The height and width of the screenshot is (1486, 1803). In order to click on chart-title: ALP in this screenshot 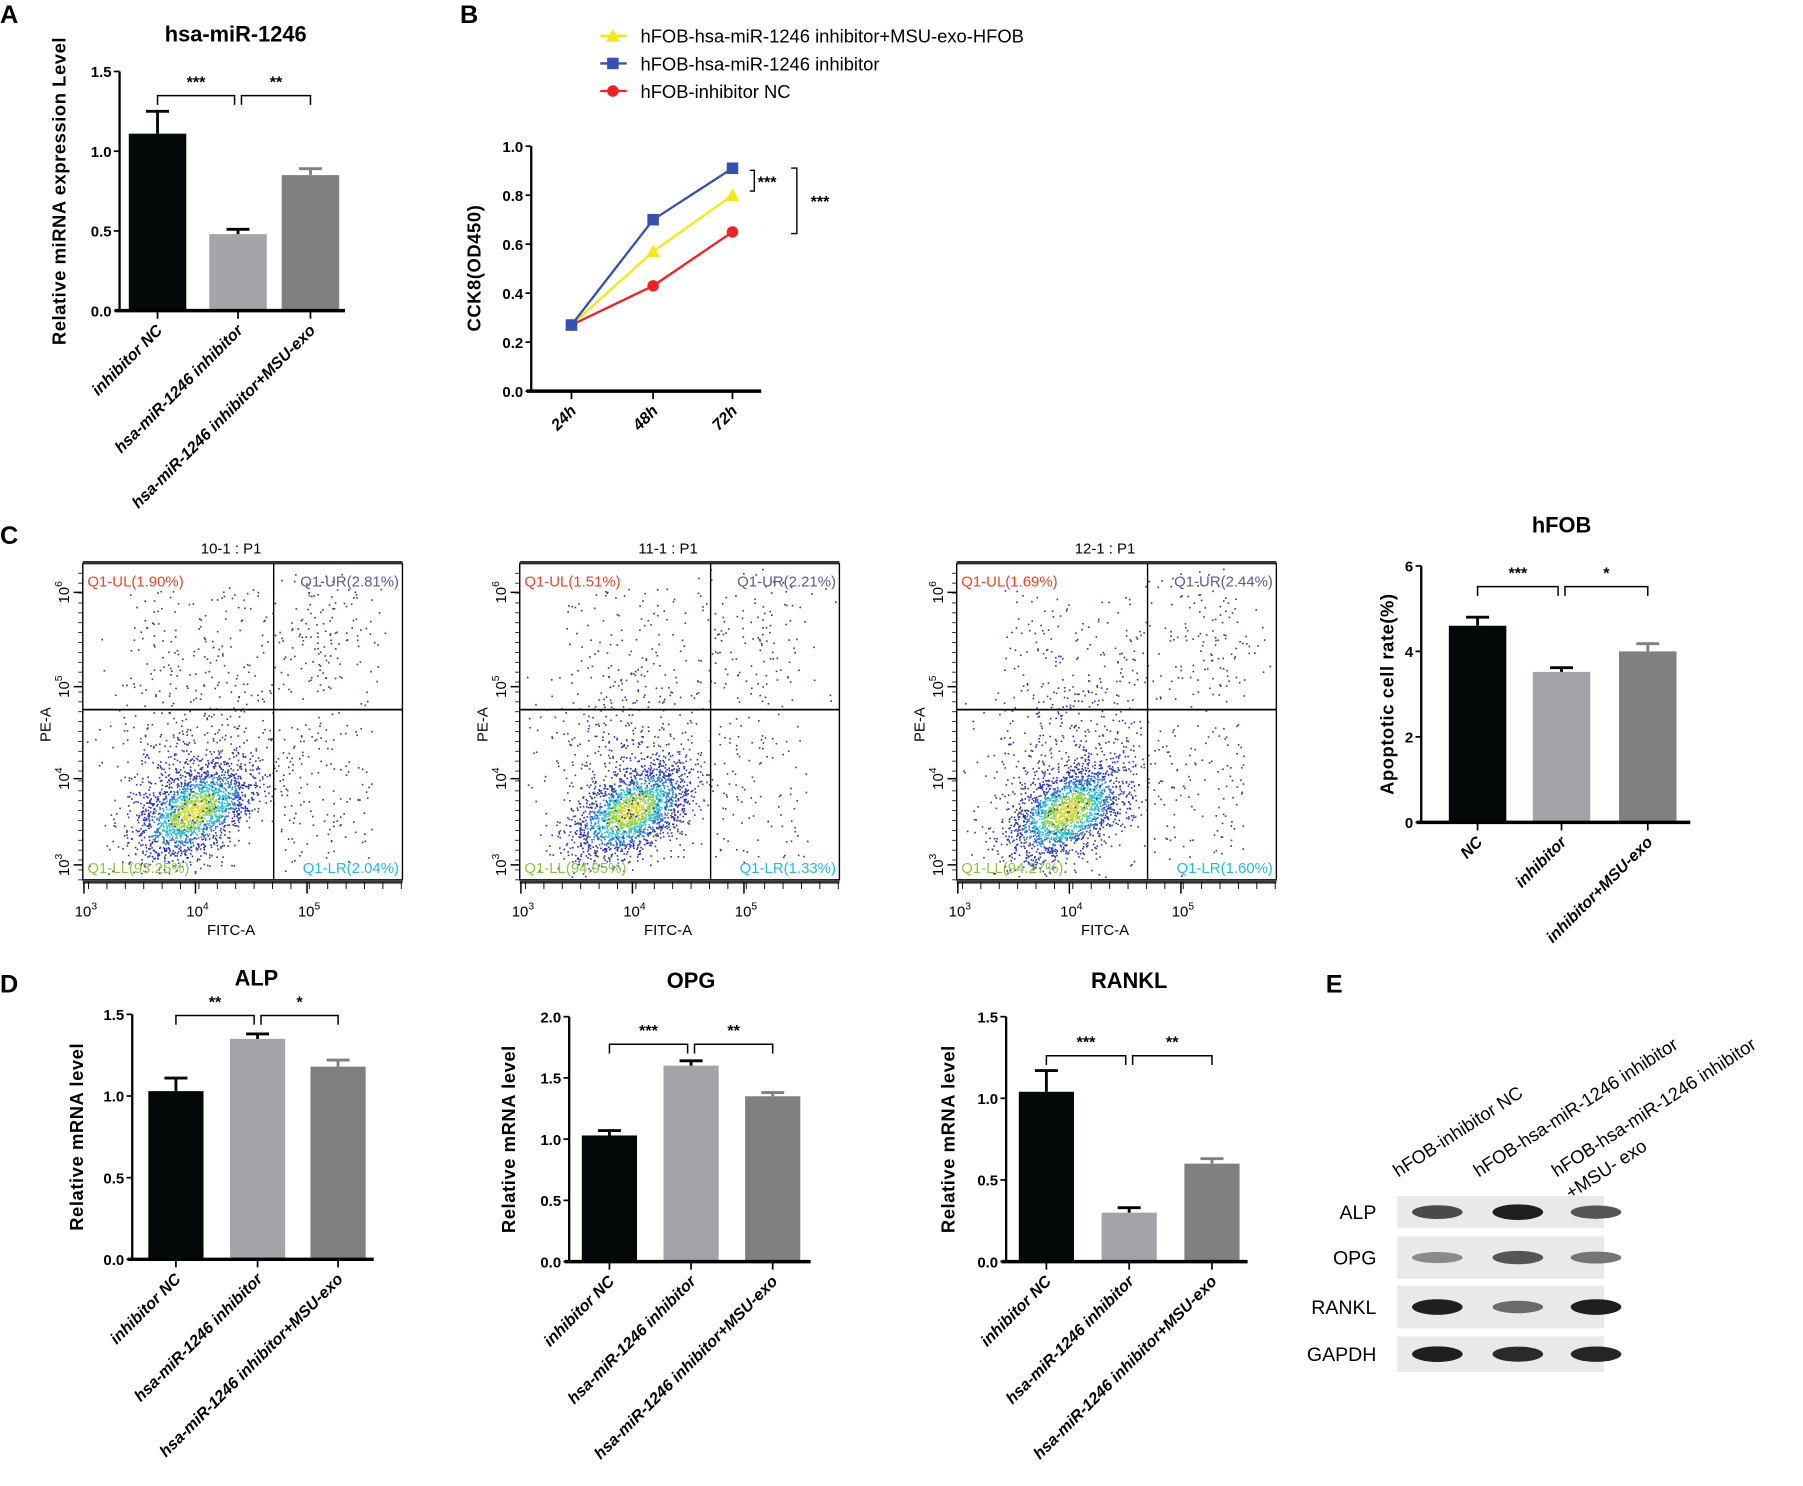, I will do `click(257, 978)`.